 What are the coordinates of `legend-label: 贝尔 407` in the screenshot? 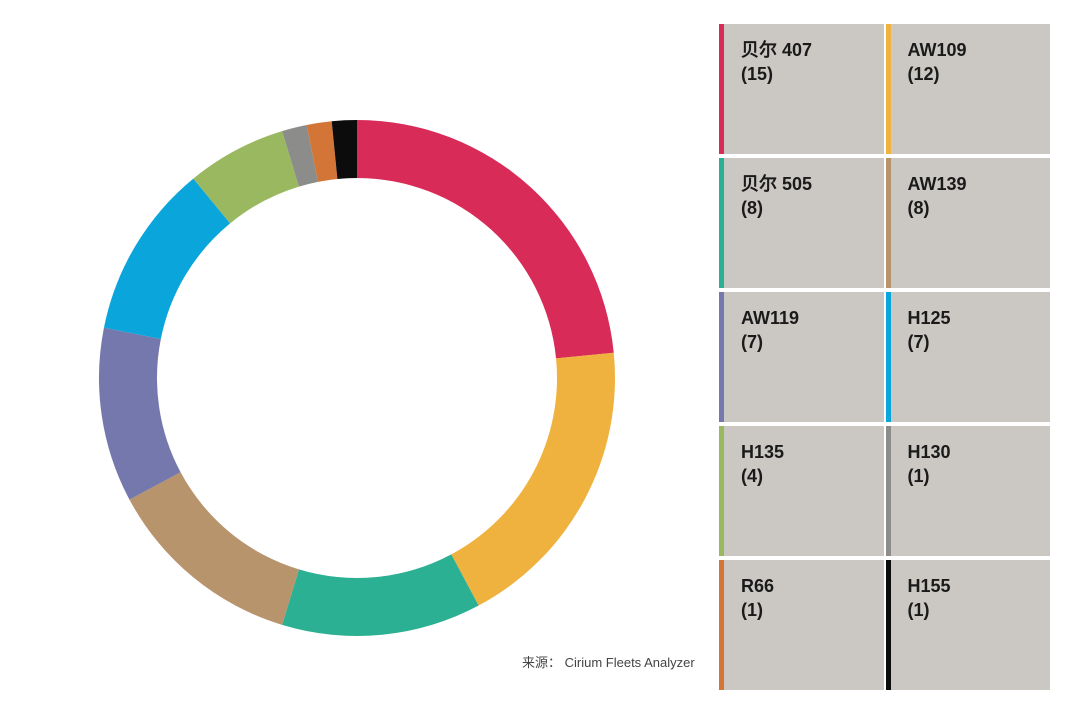 It's located at (777, 50).